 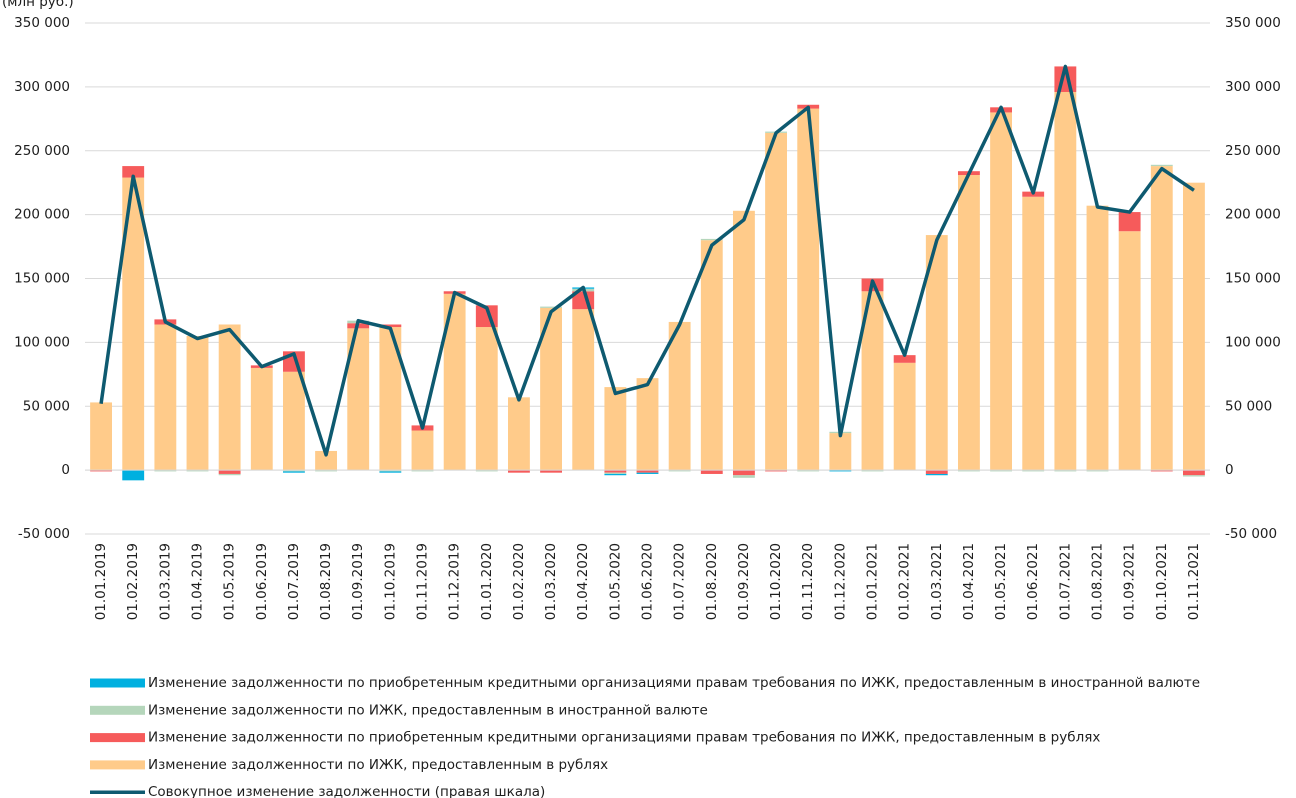 I want to click on x-tick-label: 01.02.2020, so click(x=519, y=581).